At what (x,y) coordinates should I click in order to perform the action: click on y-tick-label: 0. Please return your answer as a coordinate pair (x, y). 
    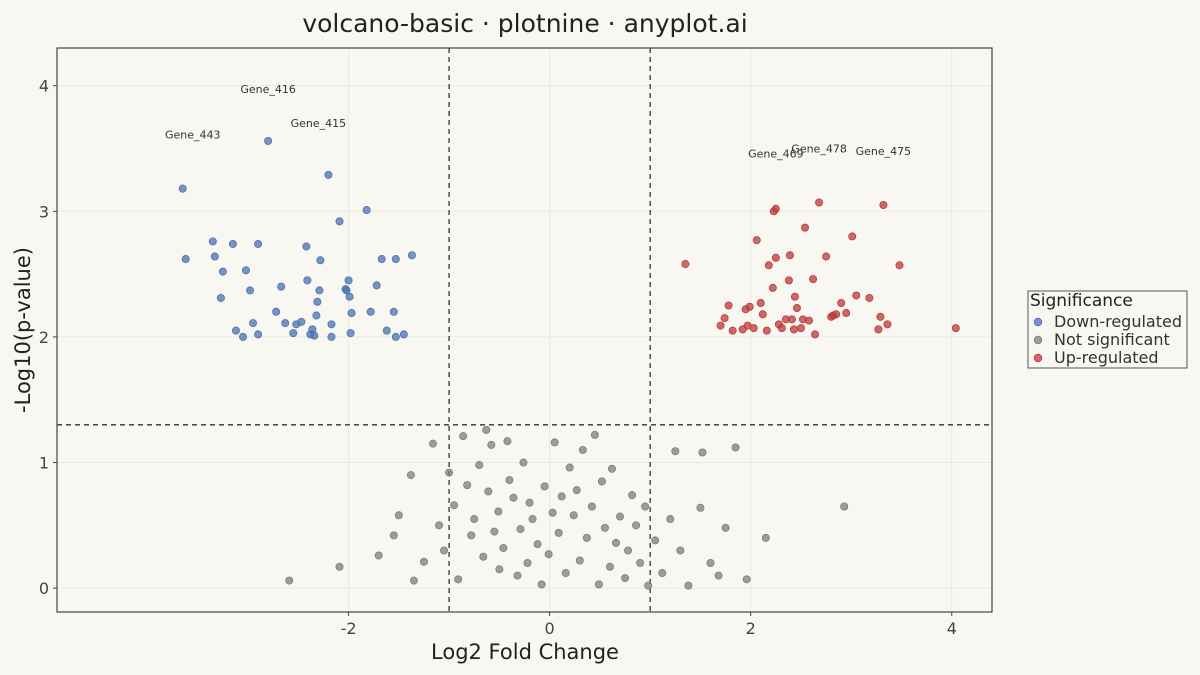
    Looking at the image, I should click on (44, 588).